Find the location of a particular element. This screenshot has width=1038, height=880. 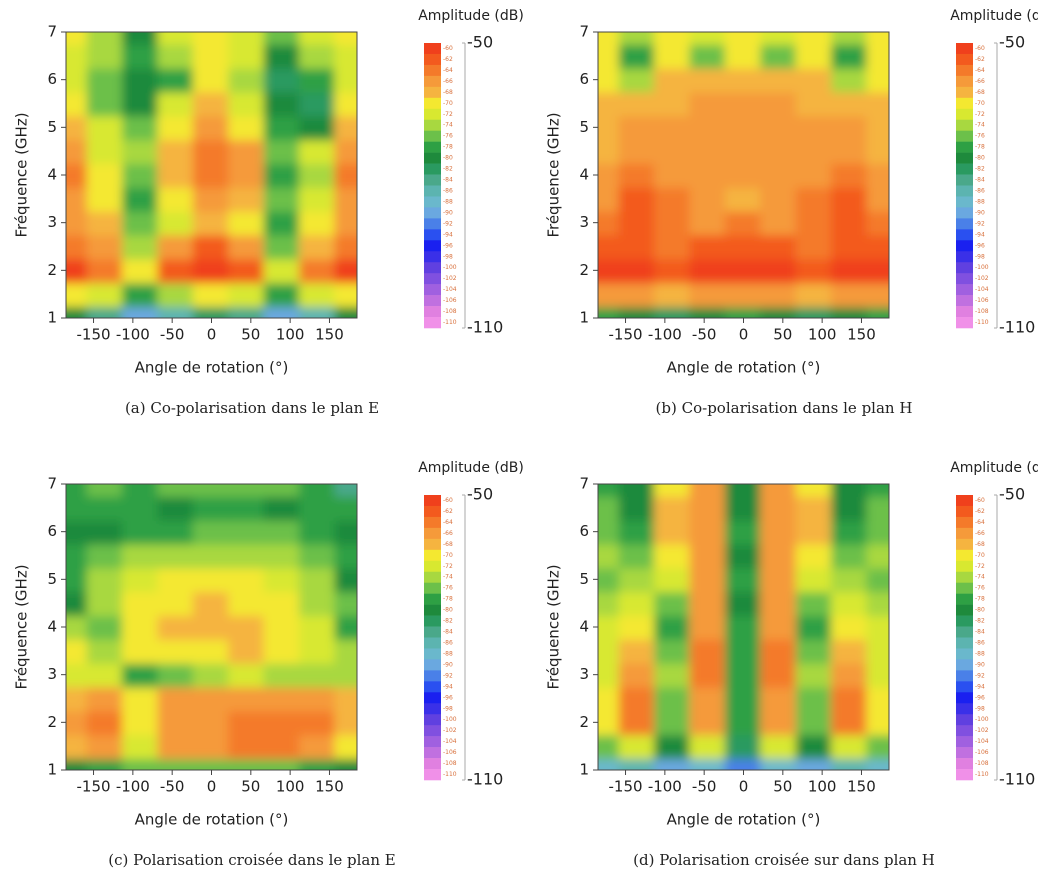

y-tick-label: 3 is located at coordinates (584, 674).